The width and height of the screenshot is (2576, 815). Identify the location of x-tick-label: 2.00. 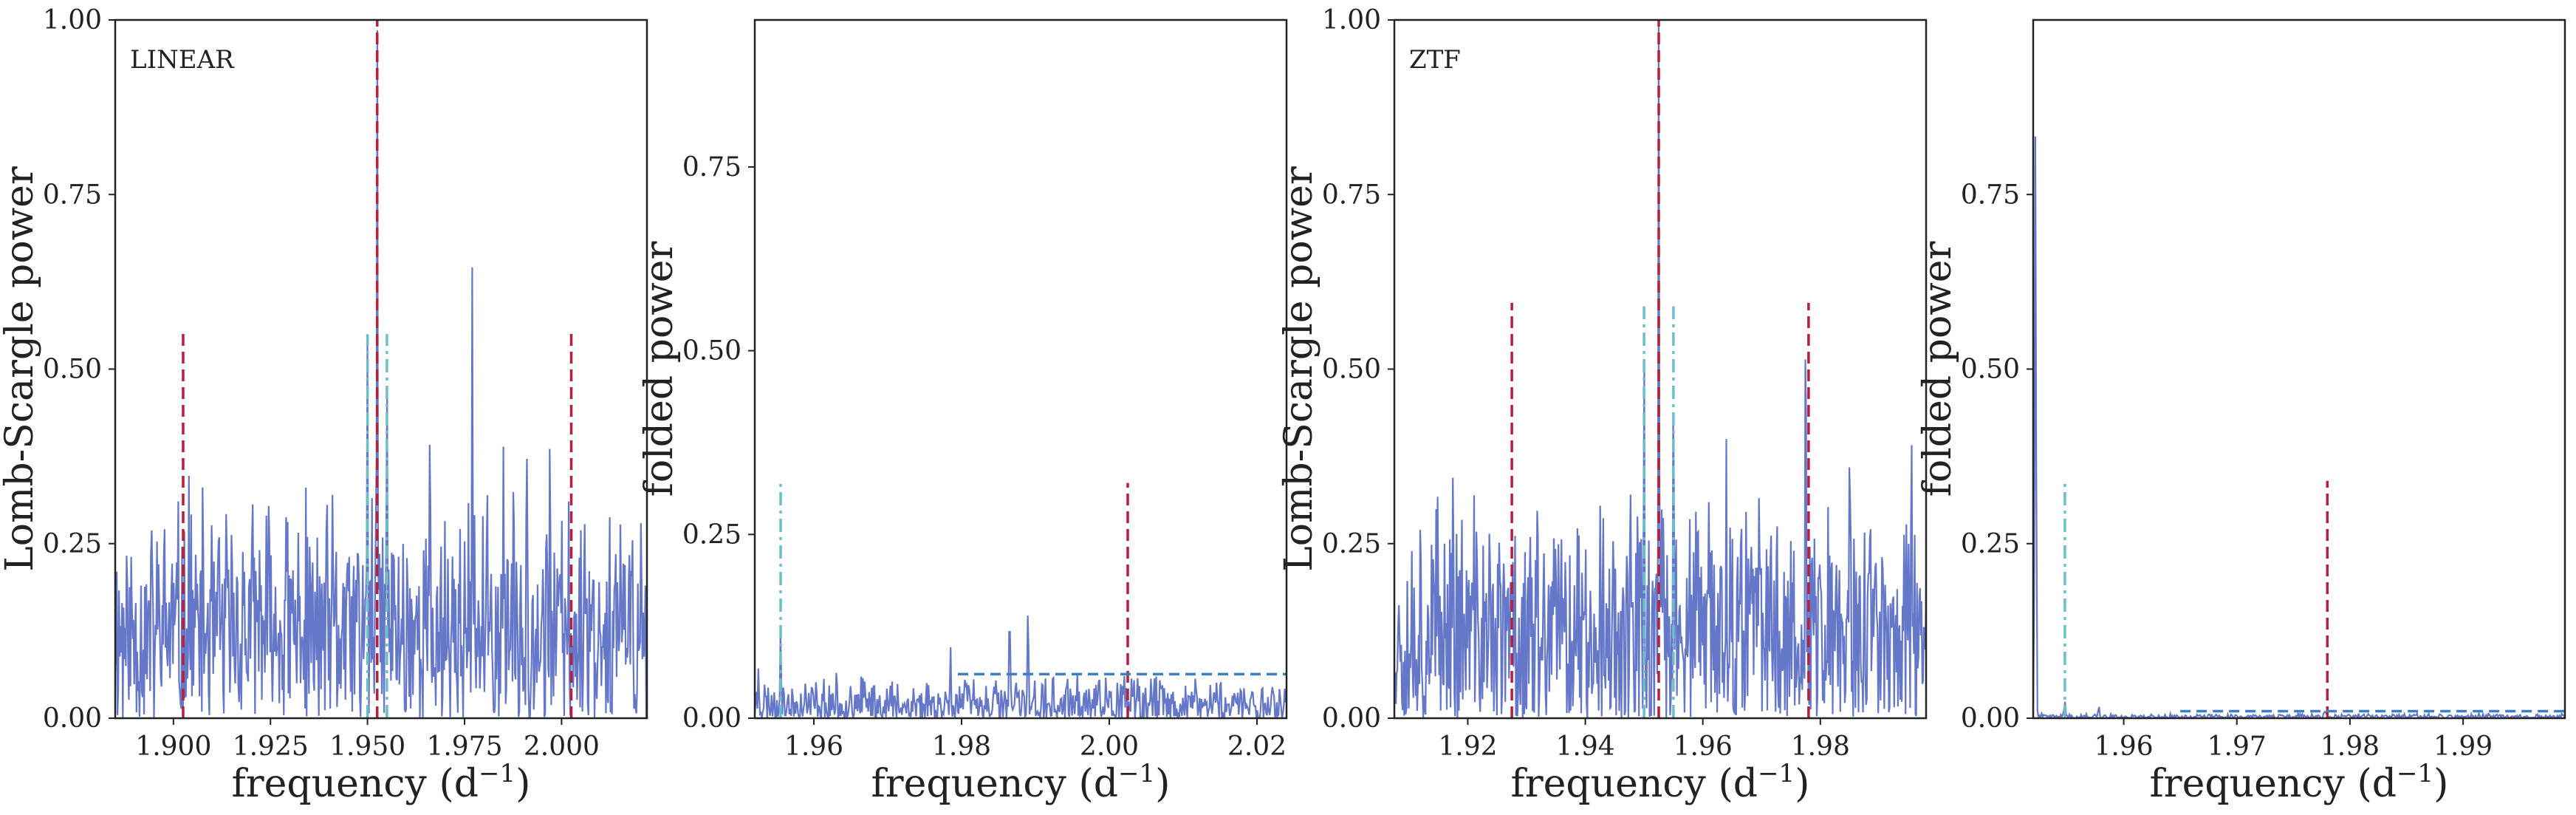
(1109, 747).